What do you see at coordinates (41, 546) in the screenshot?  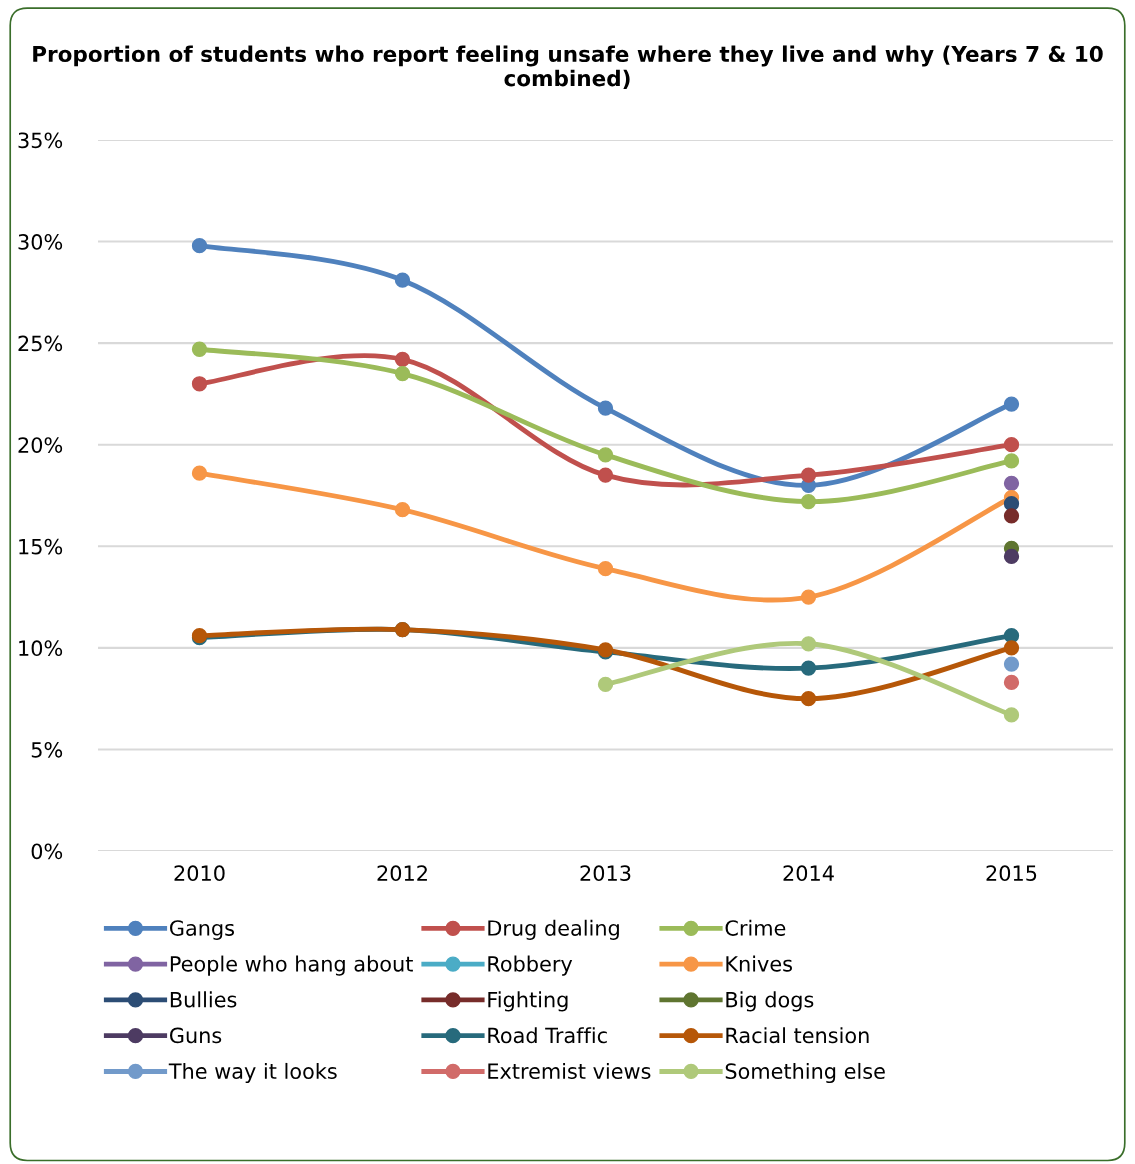 I see `y-tick-label: 15%` at bounding box center [41, 546].